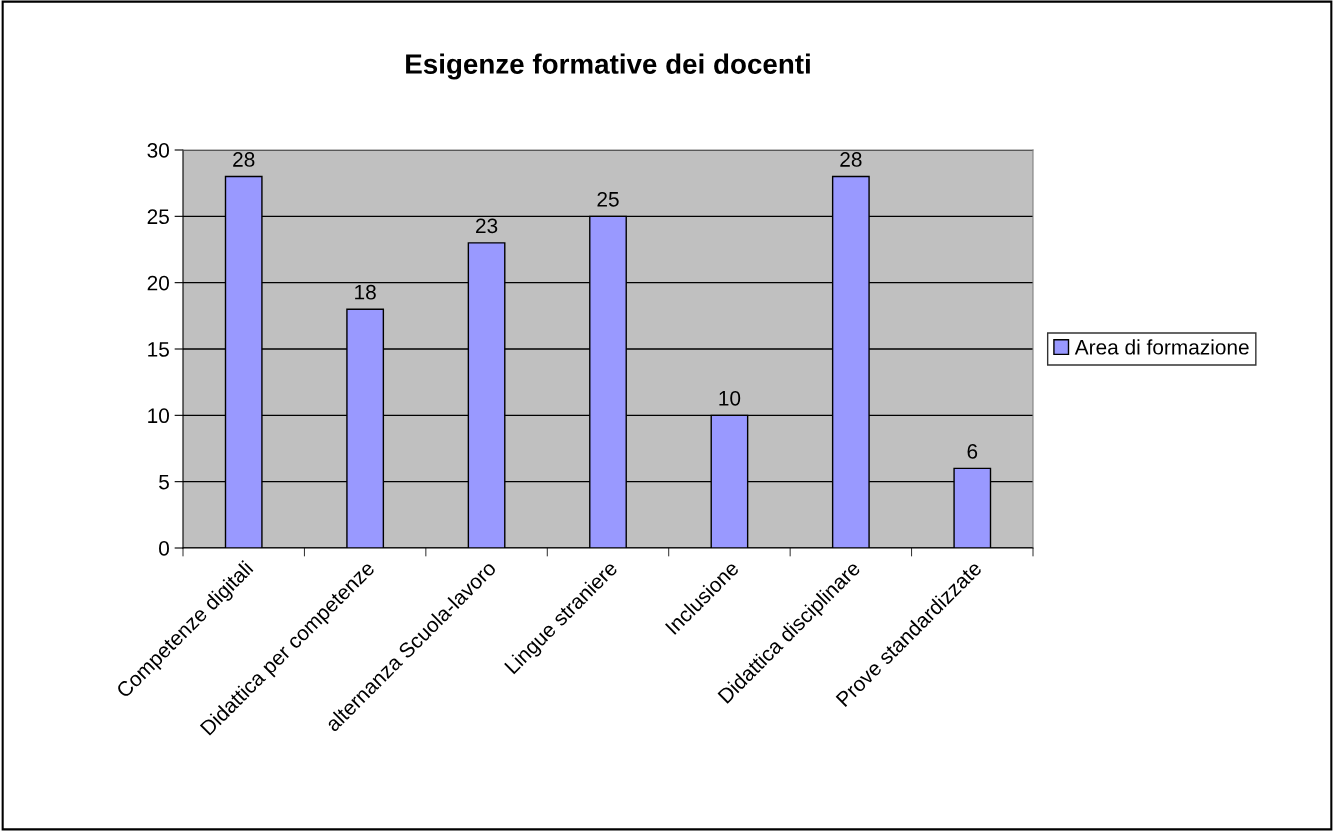  Describe the element at coordinates (365, 292) in the screenshot. I see `data-label: 18` at that location.